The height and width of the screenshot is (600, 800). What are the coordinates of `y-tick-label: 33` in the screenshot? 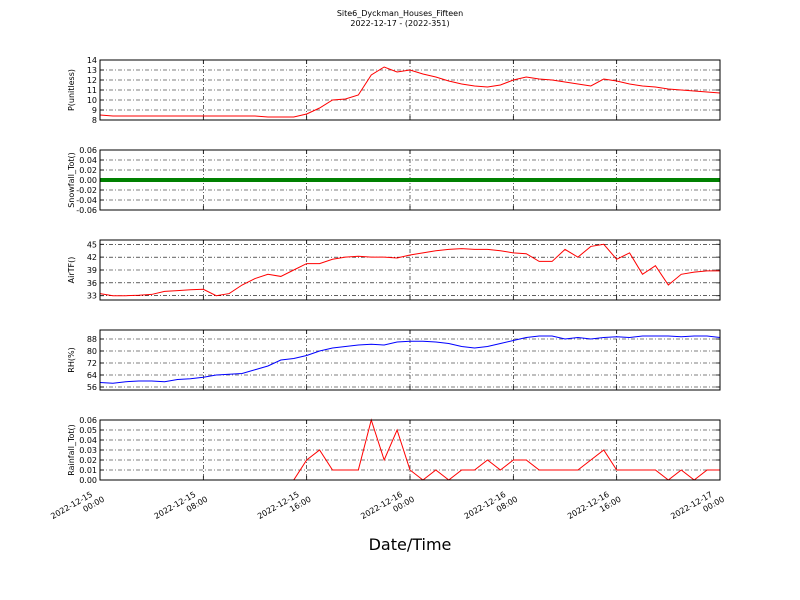 It's located at (92, 296).